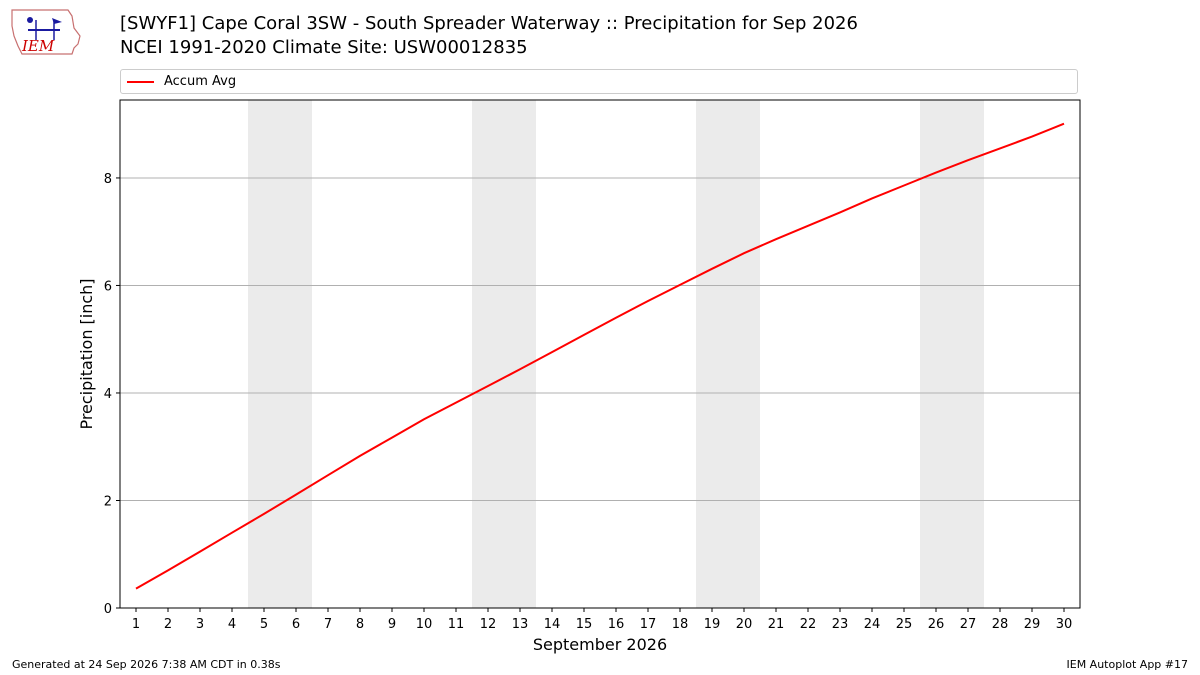 This screenshot has width=1200, height=675. Describe the element at coordinates (424, 624) in the screenshot. I see `x-tick-label: 10` at that location.